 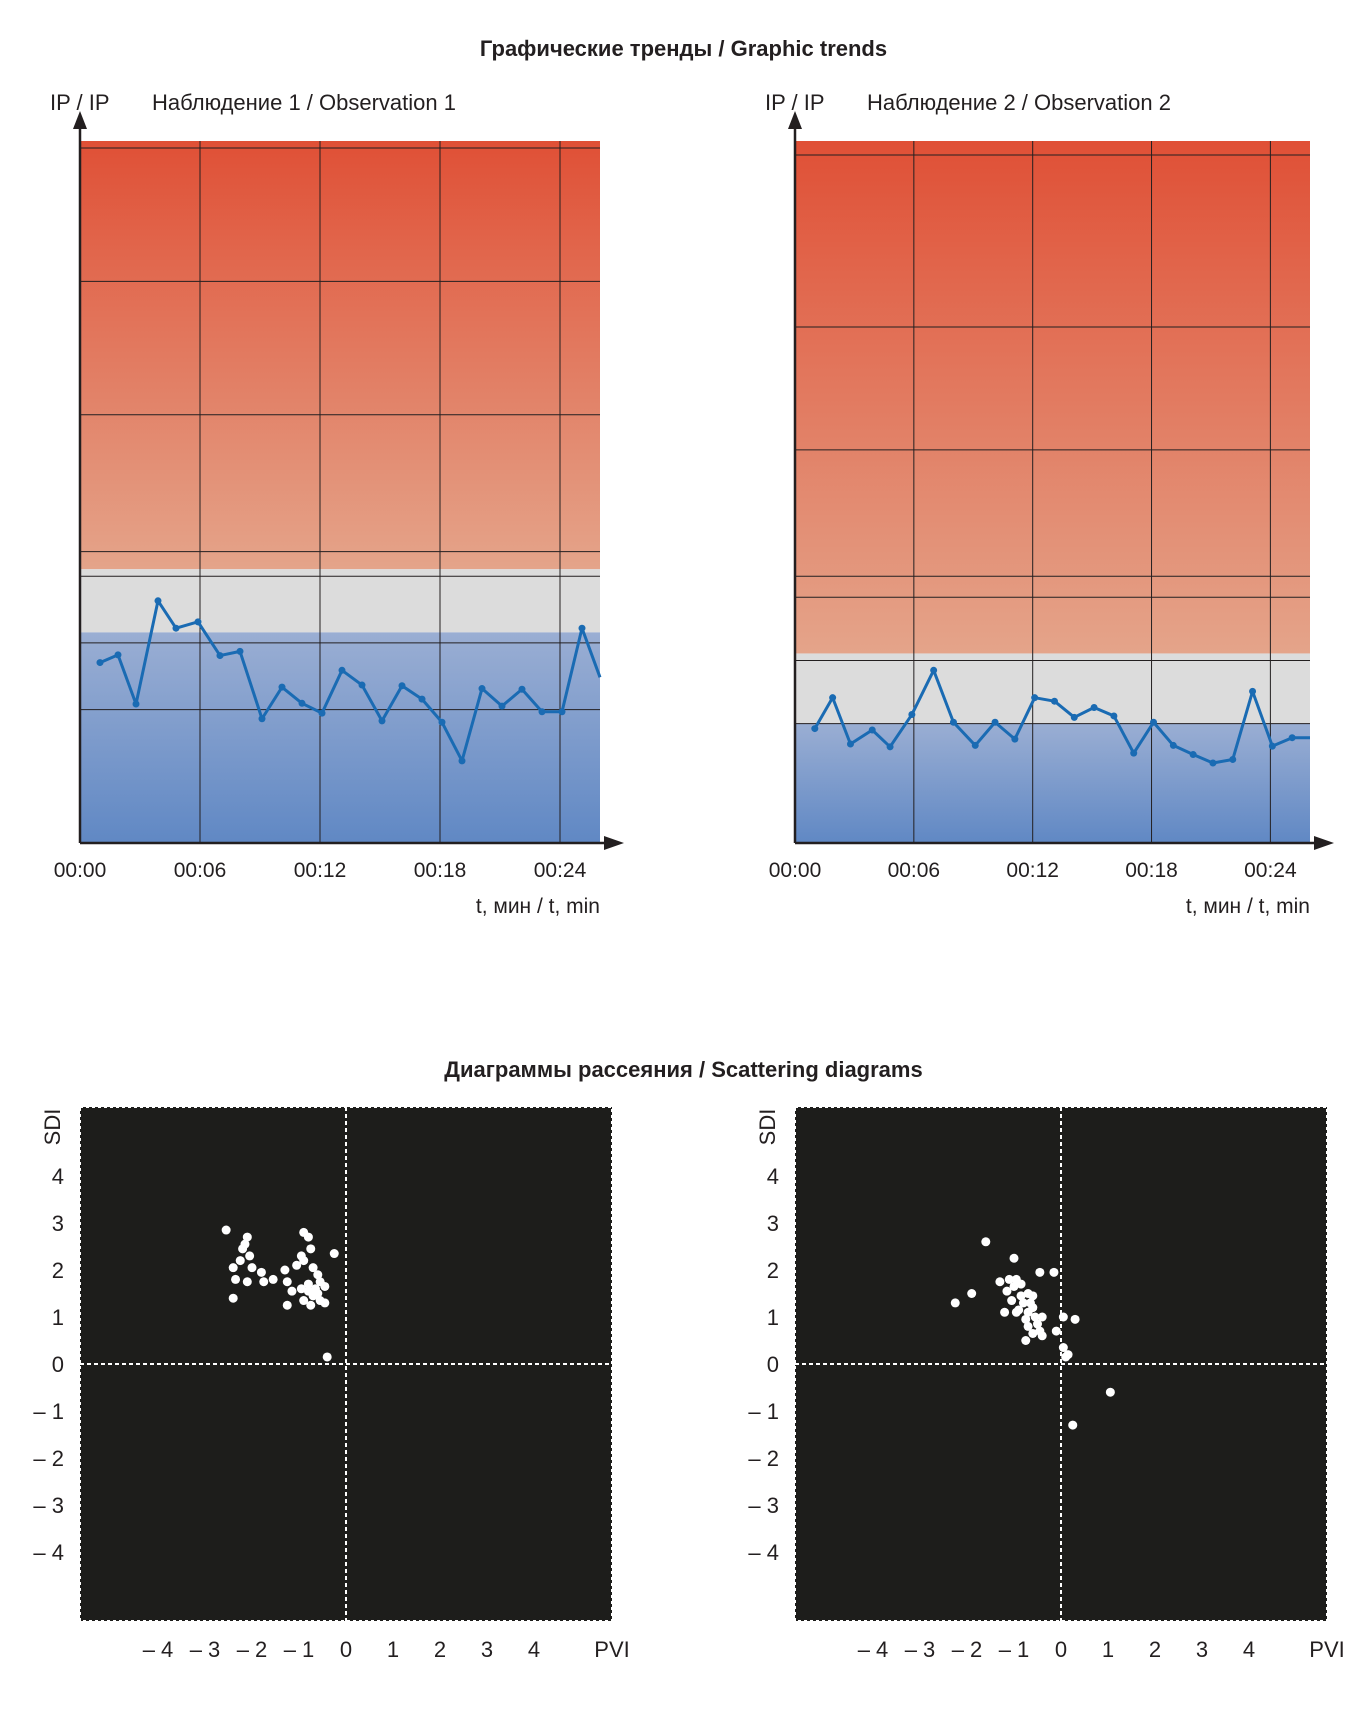 I want to click on x-tick-label: – 3, so click(x=920, y=1649).